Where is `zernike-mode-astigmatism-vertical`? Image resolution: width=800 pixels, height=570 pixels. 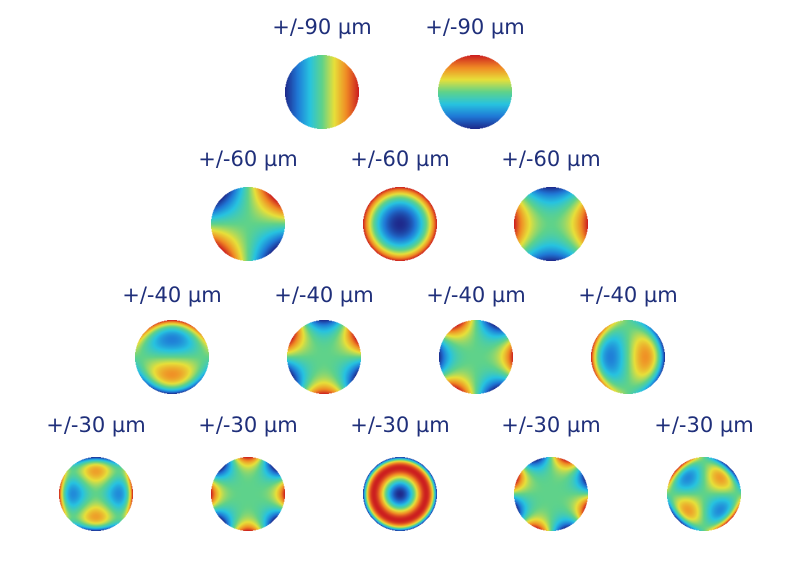
zernike-mode-astigmatism-vertical is located at coordinates (551, 224).